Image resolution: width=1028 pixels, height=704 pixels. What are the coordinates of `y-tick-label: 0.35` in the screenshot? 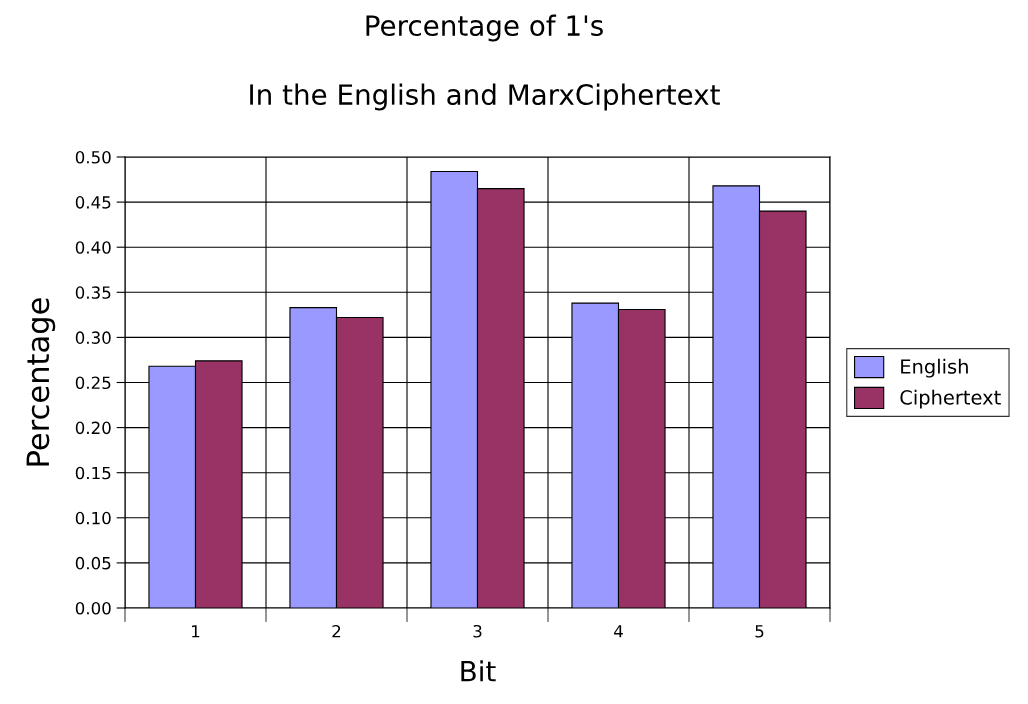 It's located at (93, 292).